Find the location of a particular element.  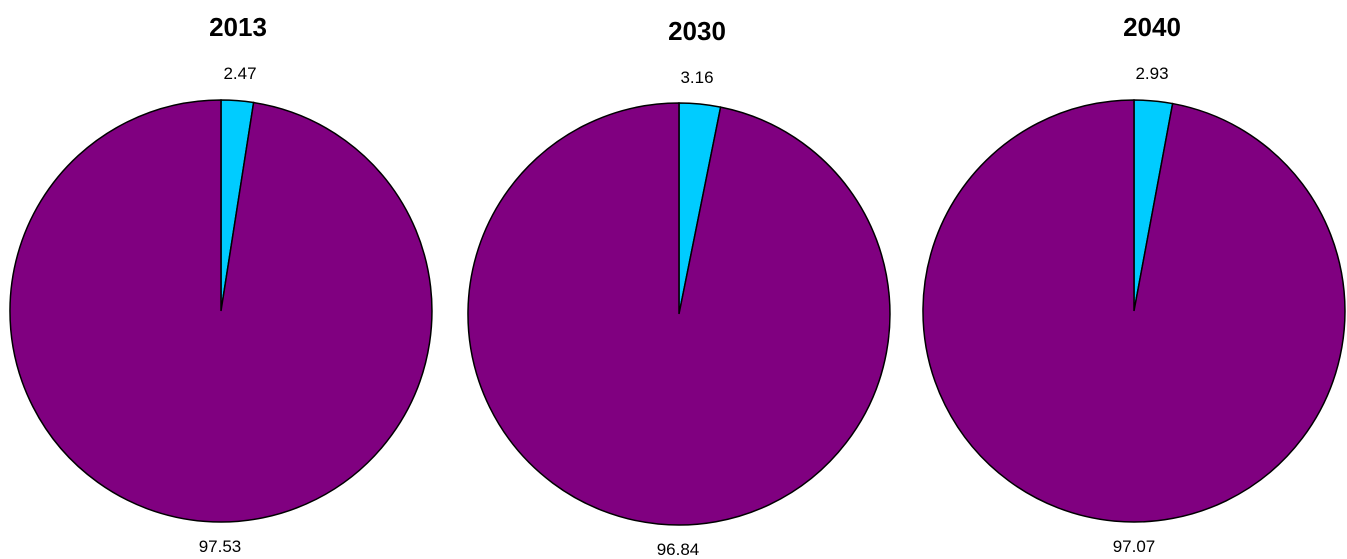

chart-title: 2030 is located at coordinates (697, 31).